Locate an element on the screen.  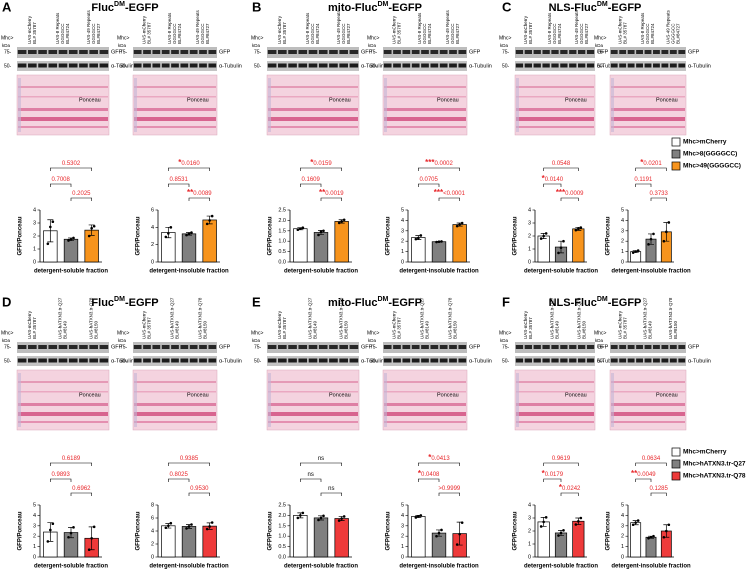
legend-label: Mhc>hATXN3.tr-Q27 is located at coordinates (714, 464).